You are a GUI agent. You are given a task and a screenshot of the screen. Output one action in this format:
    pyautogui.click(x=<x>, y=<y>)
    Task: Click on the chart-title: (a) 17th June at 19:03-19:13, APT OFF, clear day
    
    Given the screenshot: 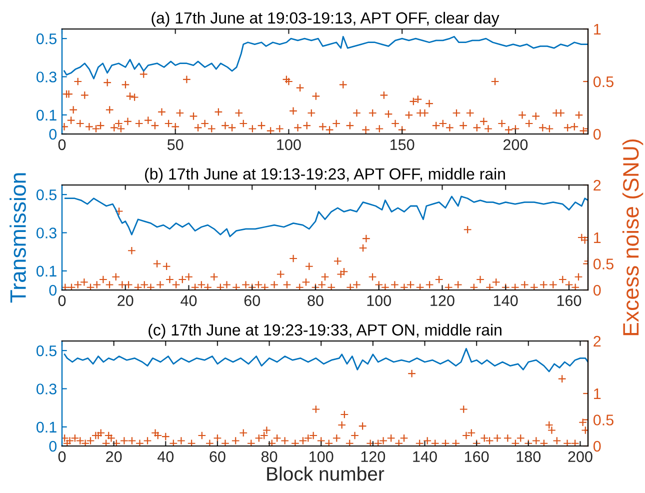 What is the action you would take?
    pyautogui.click(x=326, y=19)
    